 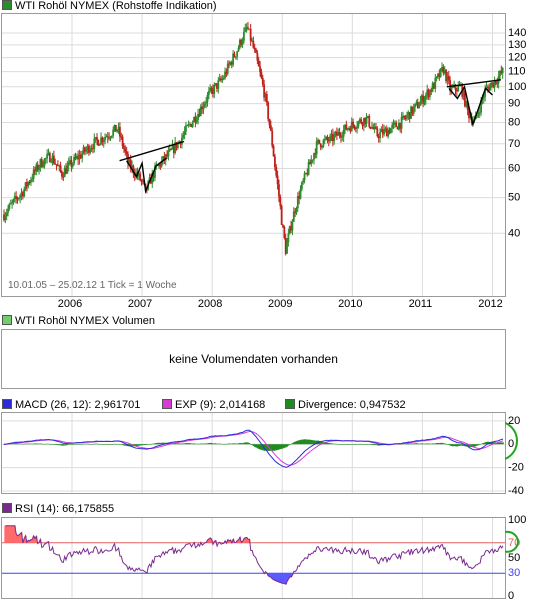 What do you see at coordinates (279, 578) in the screenshot?
I see `rsi-oversold-fill` at bounding box center [279, 578].